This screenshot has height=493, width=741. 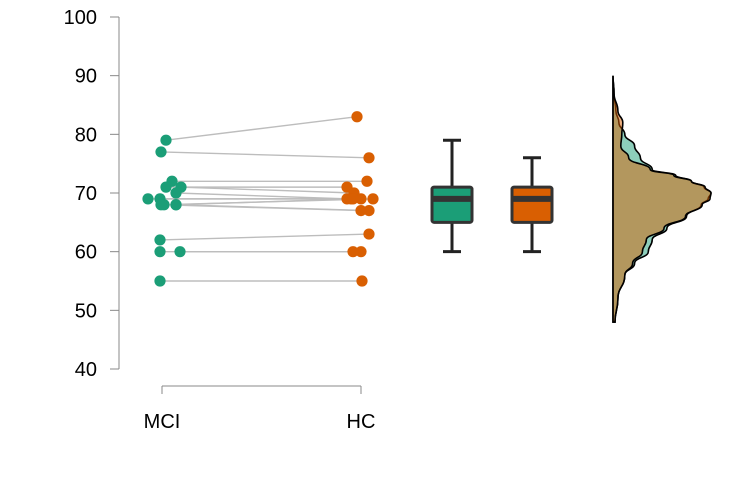 I want to click on y-axis: 40 50 60 70 80 90 100, so click(x=92, y=194).